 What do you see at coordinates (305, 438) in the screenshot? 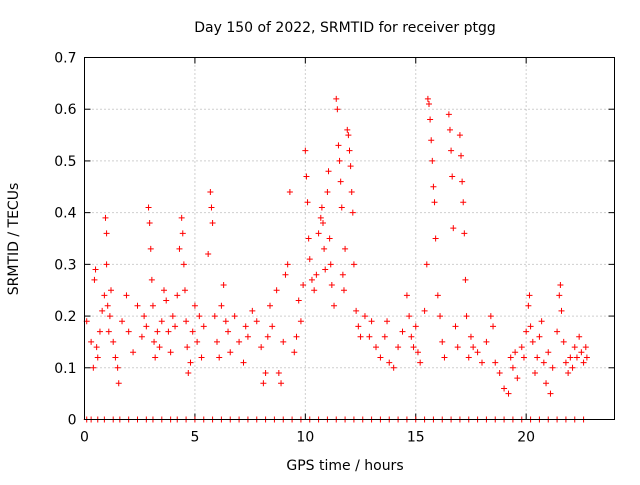
I see `x-tick-label: 10` at bounding box center [305, 438].